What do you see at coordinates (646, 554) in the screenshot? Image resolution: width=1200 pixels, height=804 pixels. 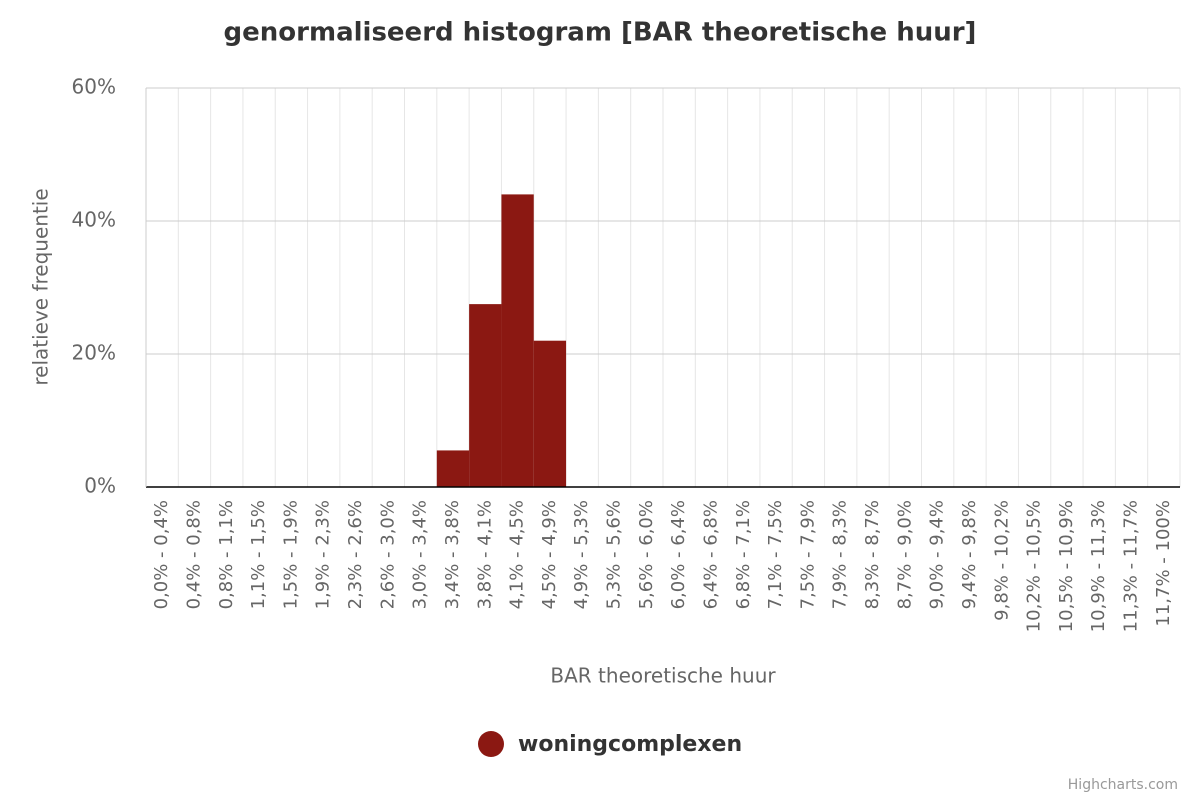 I see `x-tick-label: 5,6% - 6,0%` at bounding box center [646, 554].